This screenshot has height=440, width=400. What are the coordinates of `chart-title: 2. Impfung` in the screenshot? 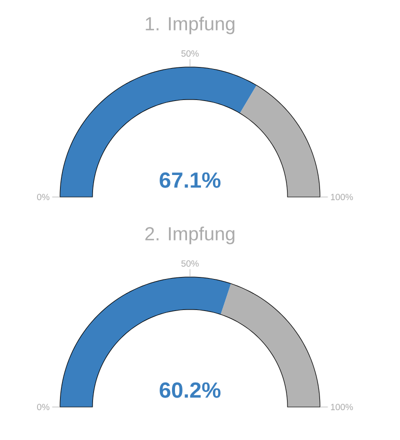 It's located at (189, 235).